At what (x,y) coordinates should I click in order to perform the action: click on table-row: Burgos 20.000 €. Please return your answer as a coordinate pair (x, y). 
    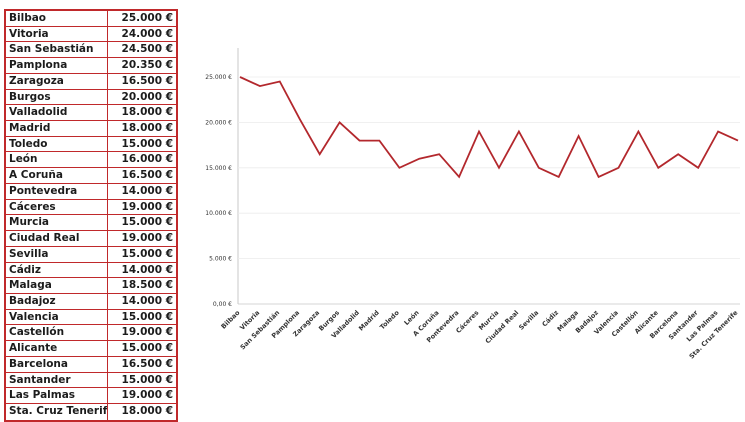
    Looking at the image, I should click on (91, 97).